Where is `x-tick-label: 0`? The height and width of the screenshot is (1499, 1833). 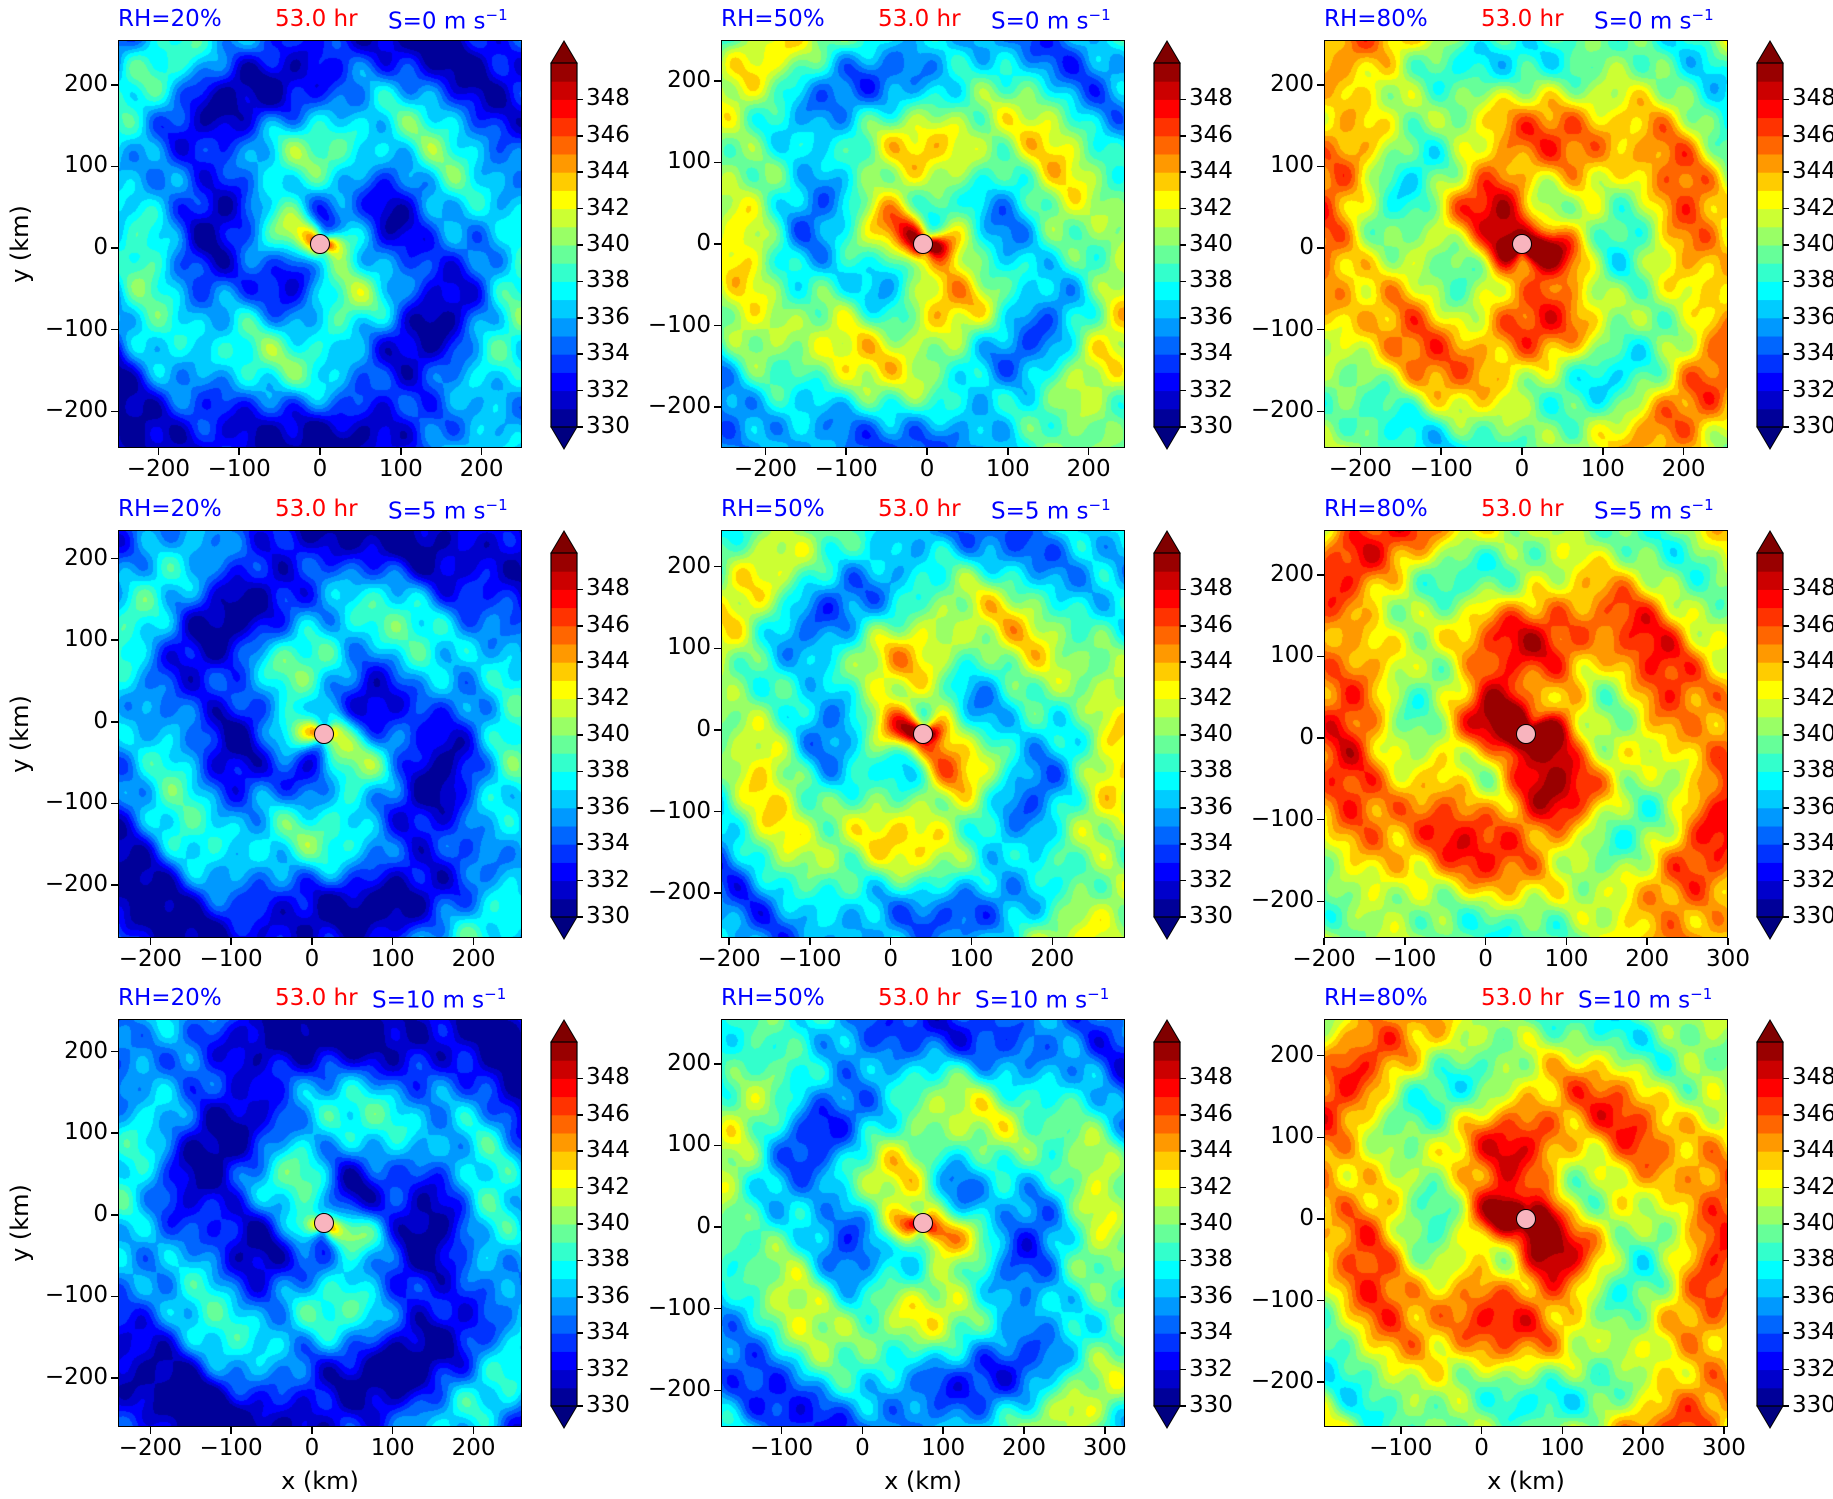
x-tick-label: 0 is located at coordinates (312, 1448).